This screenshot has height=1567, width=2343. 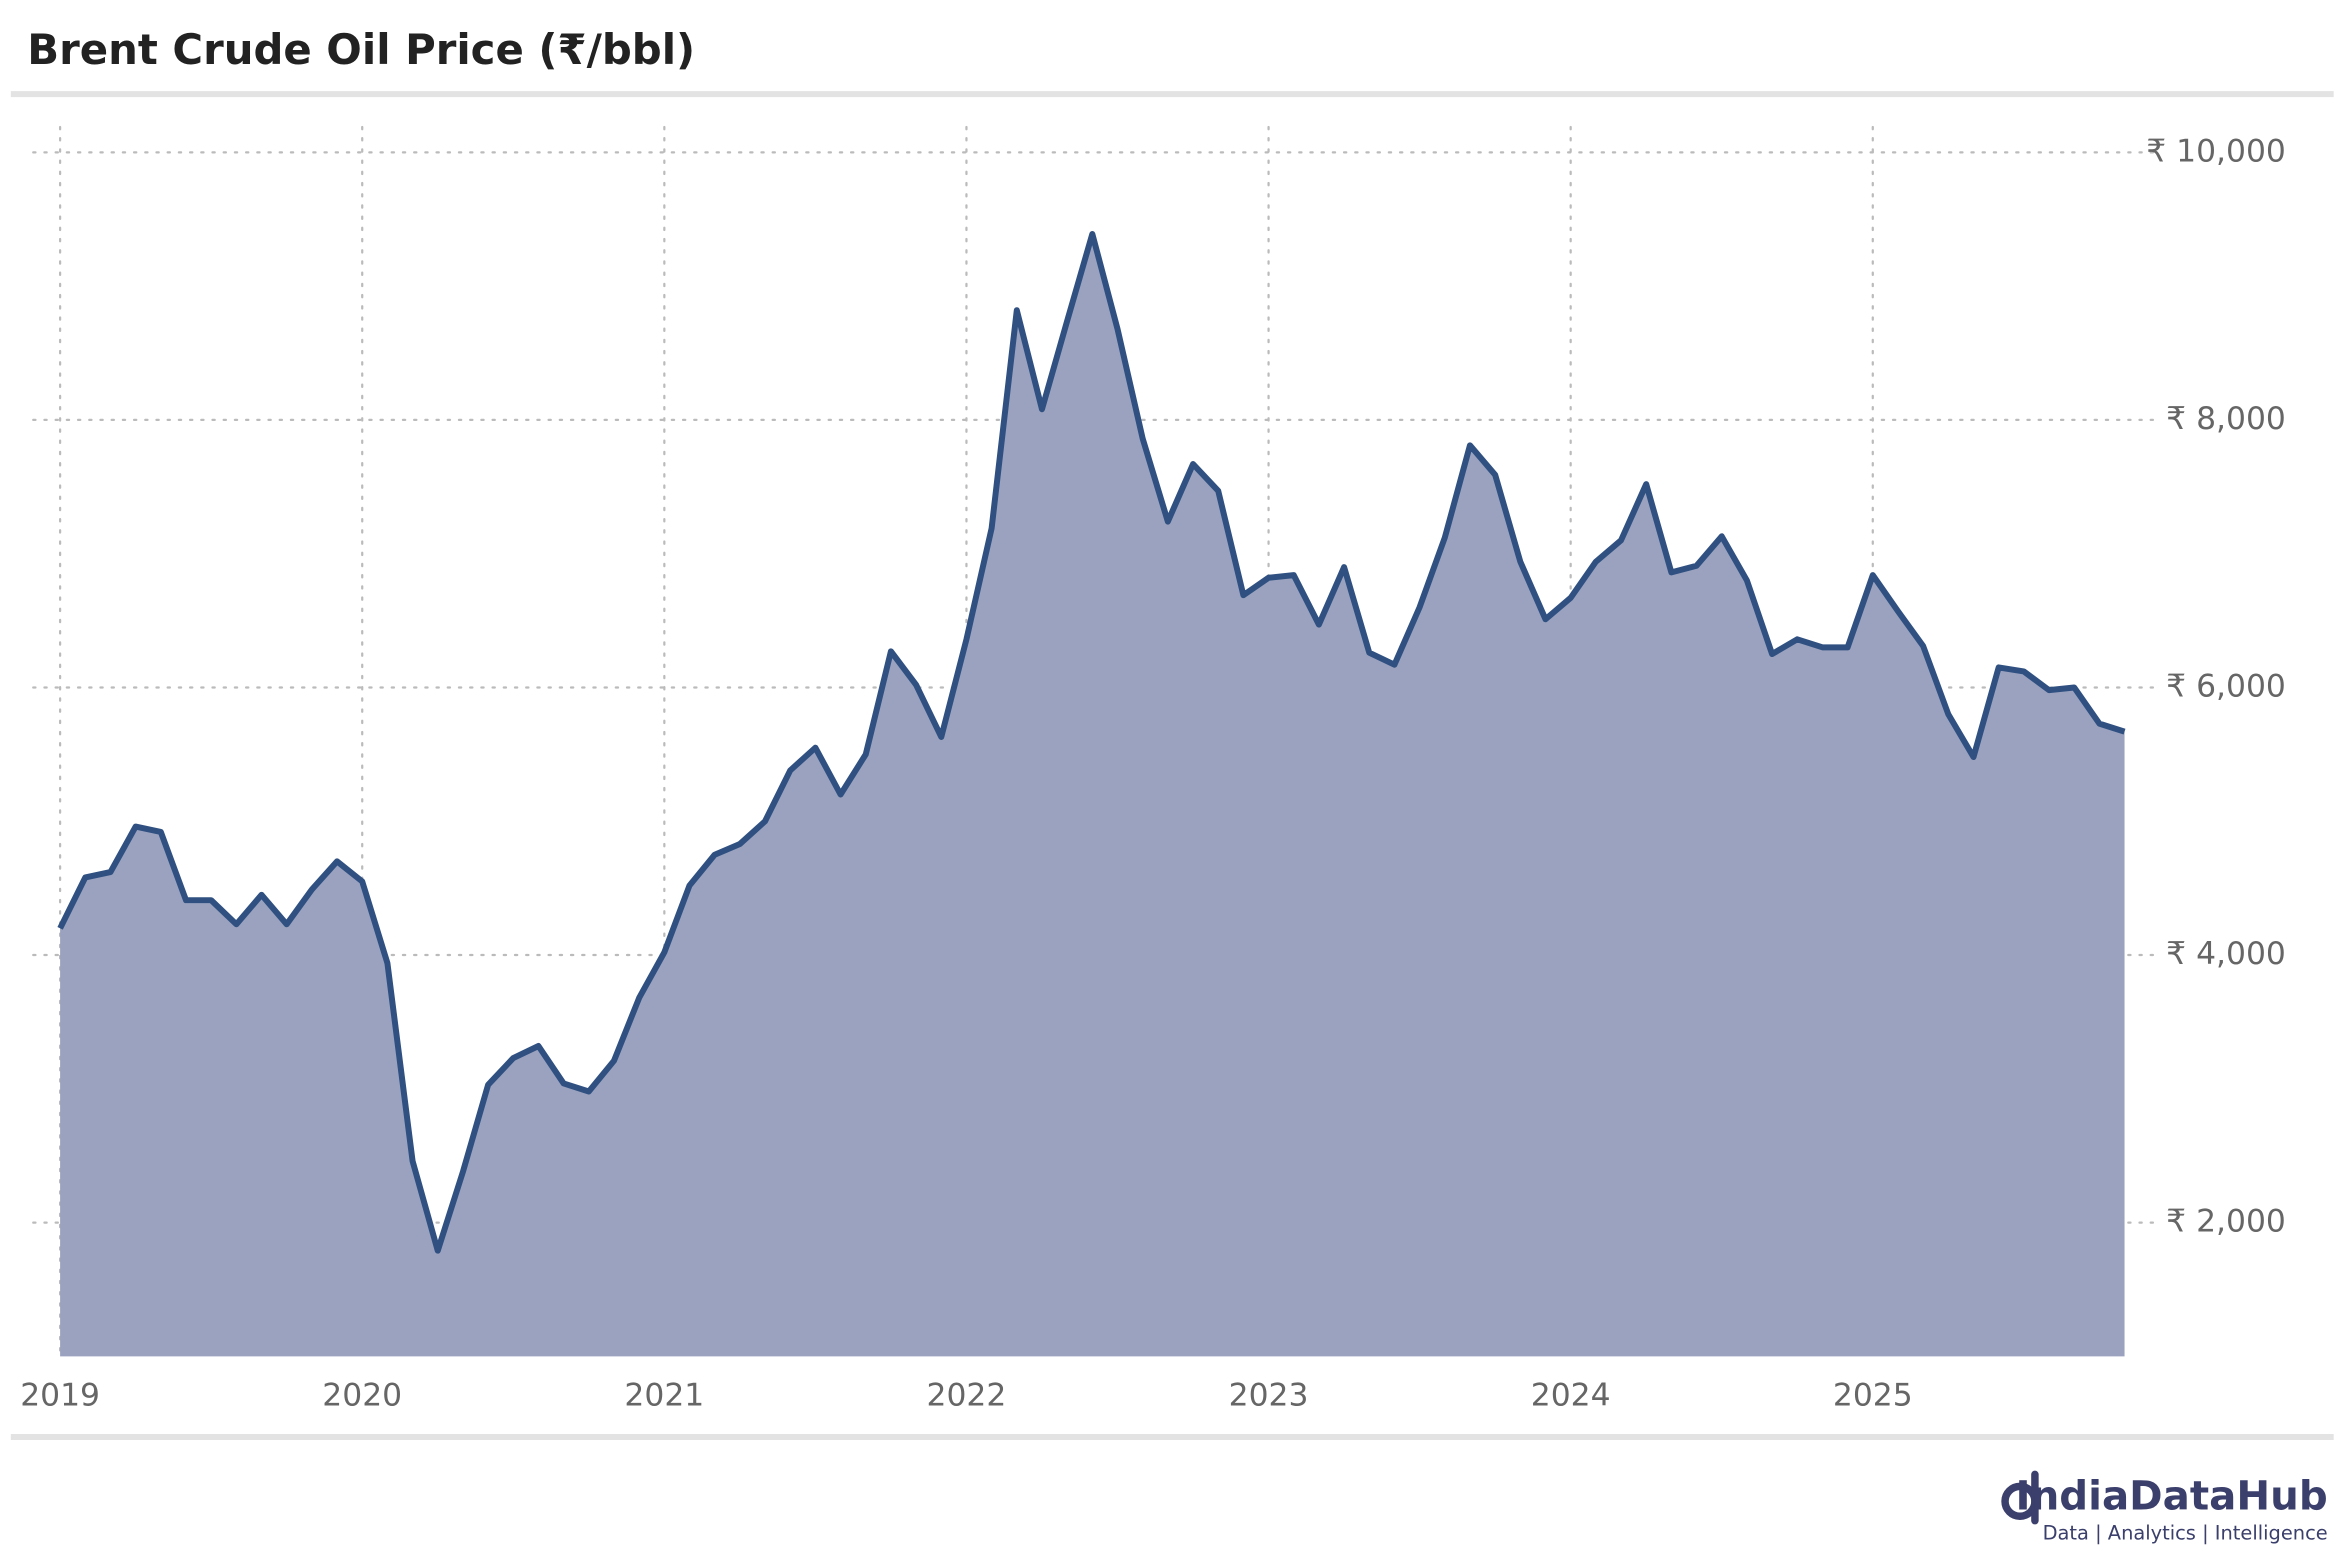 I want to click on brand-name: IndiaDataHub, so click(x=2172, y=1495).